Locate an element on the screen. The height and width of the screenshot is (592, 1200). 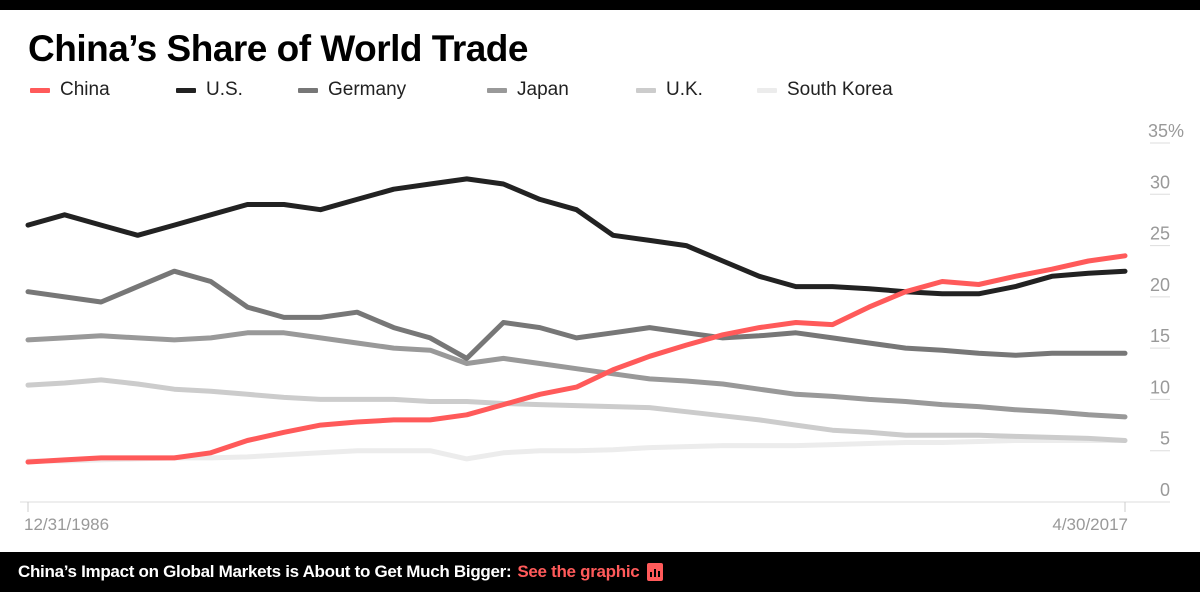
y-tick-label: 35% is located at coordinates (1166, 131).